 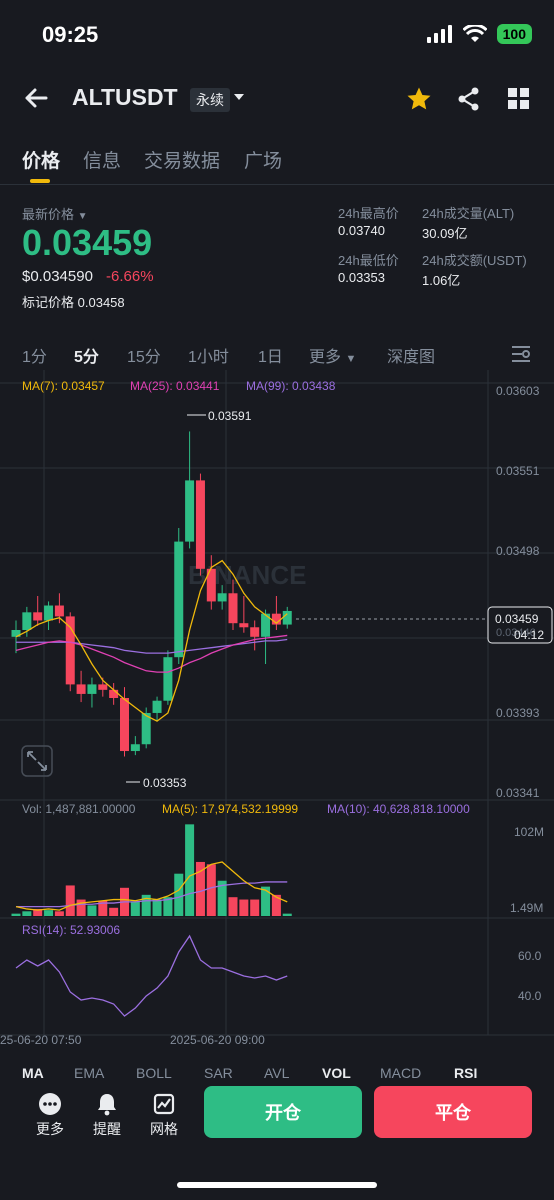 What do you see at coordinates (182, 161) in the screenshot?
I see `tab-trading-data: 交易数据` at bounding box center [182, 161].